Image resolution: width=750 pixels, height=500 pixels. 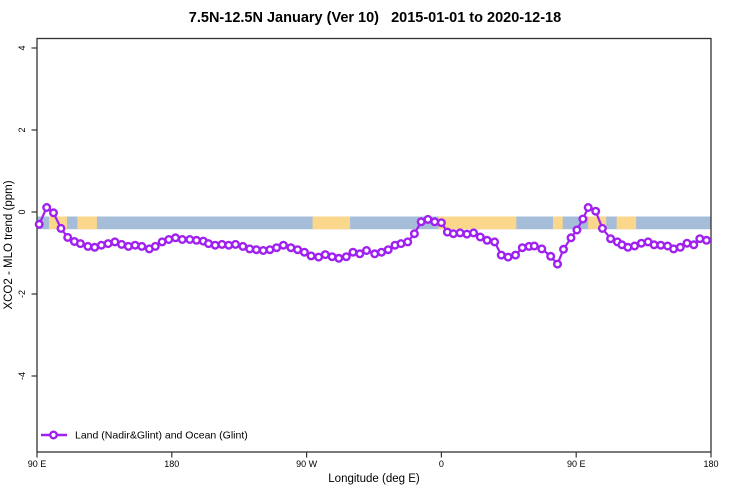 What do you see at coordinates (9, 245) in the screenshot?
I see `y-axis-title: XCO2 - MLO trend (ppm)` at bounding box center [9, 245].